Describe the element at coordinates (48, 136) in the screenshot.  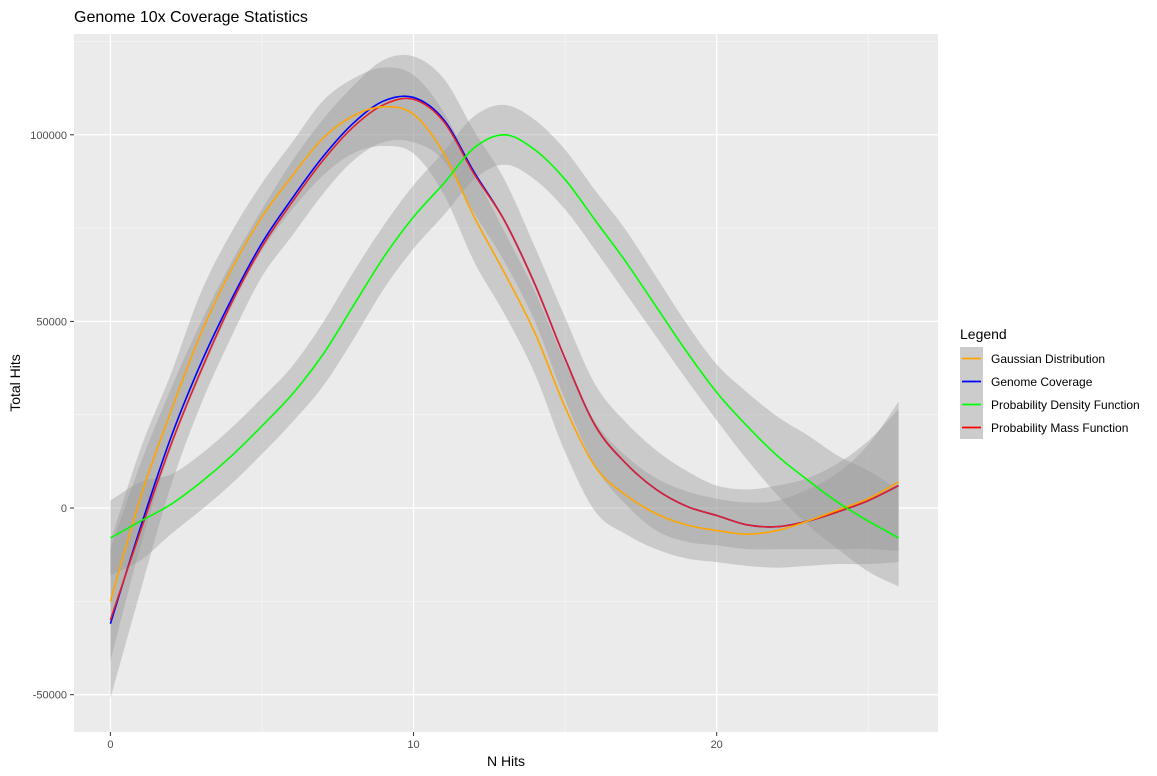
I see `y-tick-label: 100000` at that location.